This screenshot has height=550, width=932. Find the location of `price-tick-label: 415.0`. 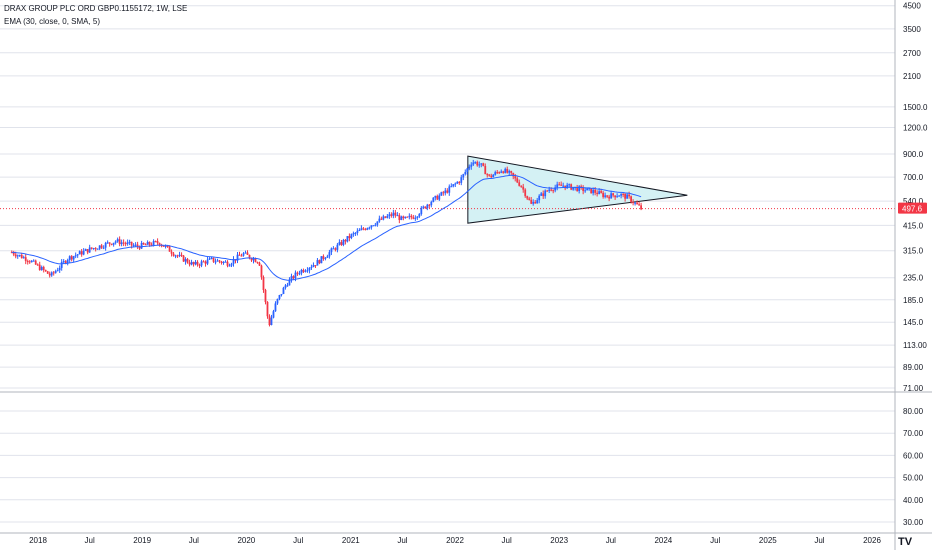

price-tick-label: 415.0 is located at coordinates (913, 225).